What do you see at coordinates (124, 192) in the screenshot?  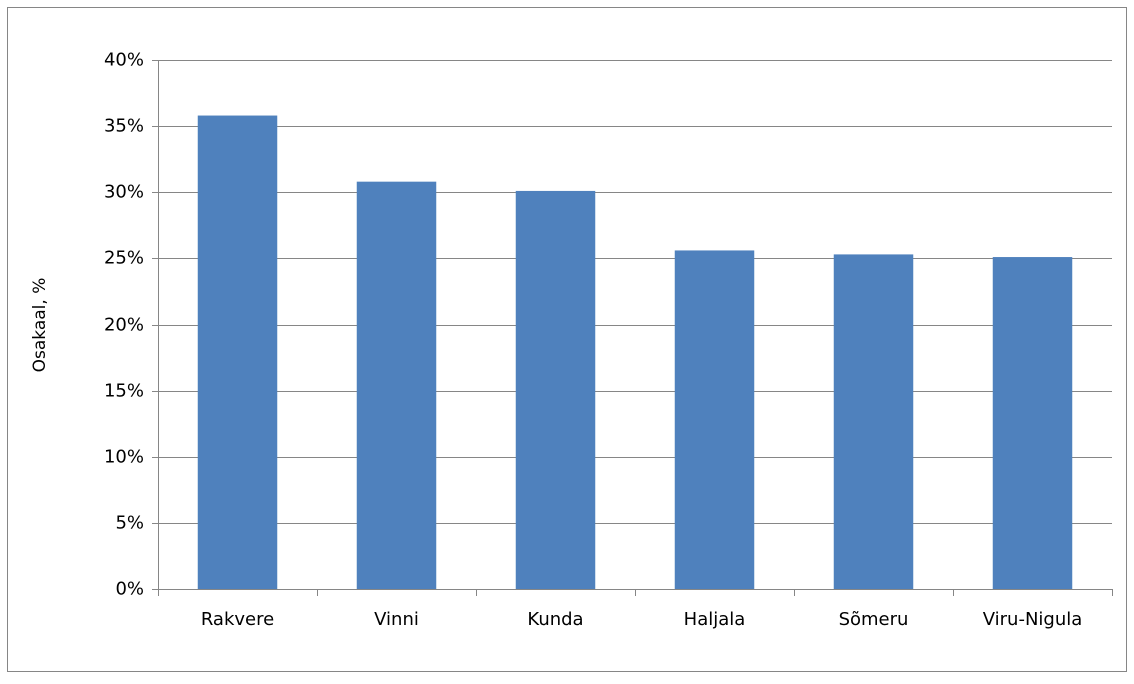 I see `y-tick-label: 30%` at bounding box center [124, 192].